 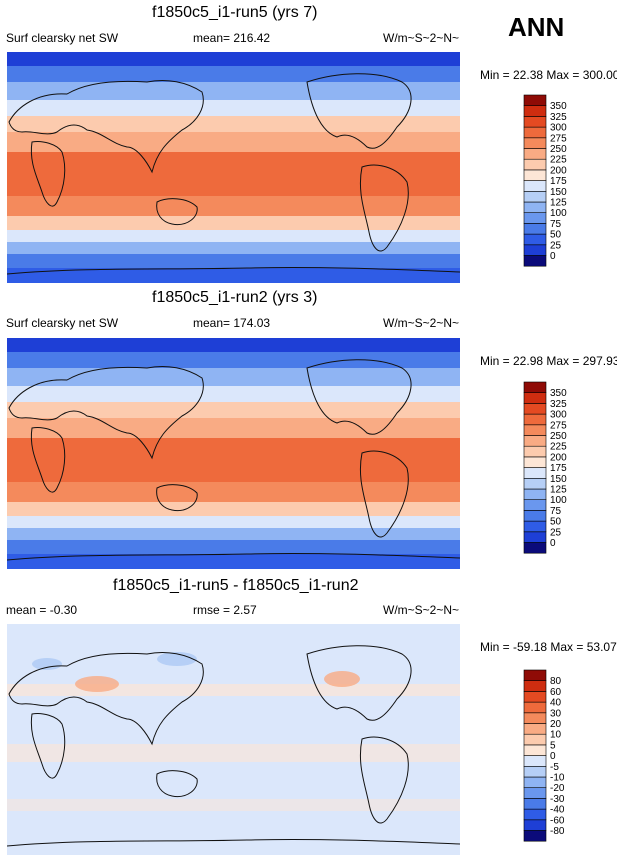 I want to click on colorbar-tick-label: -60, so click(x=557, y=820).